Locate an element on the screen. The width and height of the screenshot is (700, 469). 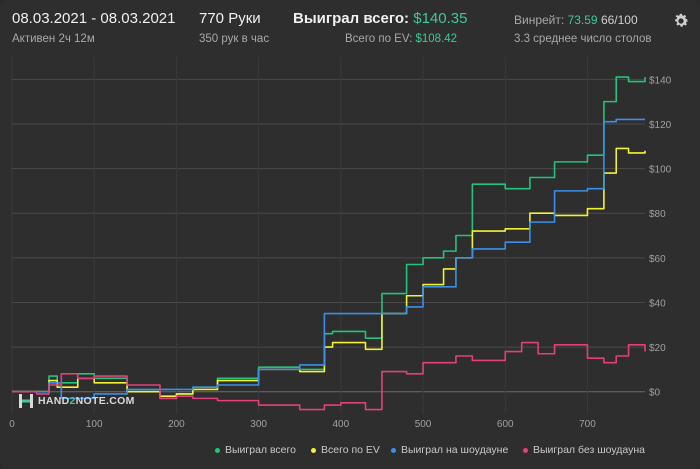
won-total-label: Выиграл всего: is located at coordinates (351, 18).